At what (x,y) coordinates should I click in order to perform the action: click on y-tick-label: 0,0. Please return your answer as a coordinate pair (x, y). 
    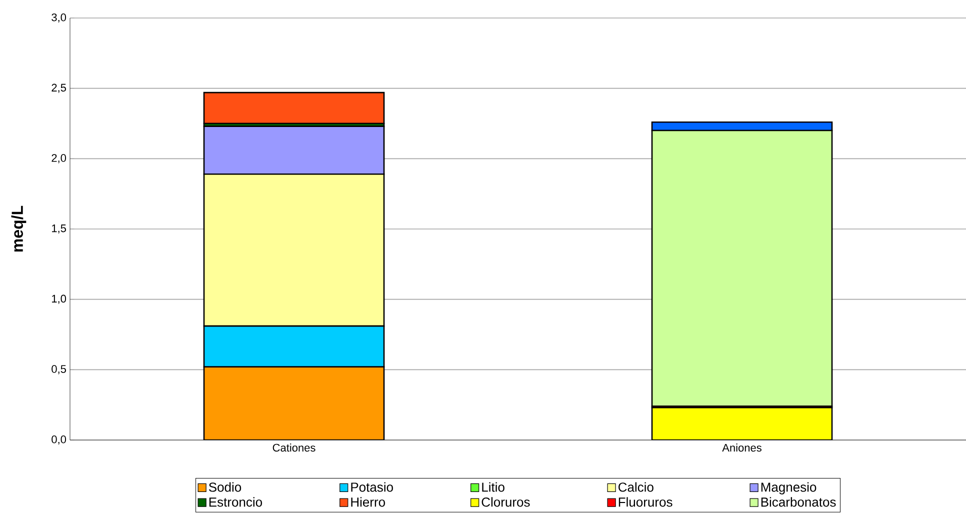
    Looking at the image, I should click on (59, 440).